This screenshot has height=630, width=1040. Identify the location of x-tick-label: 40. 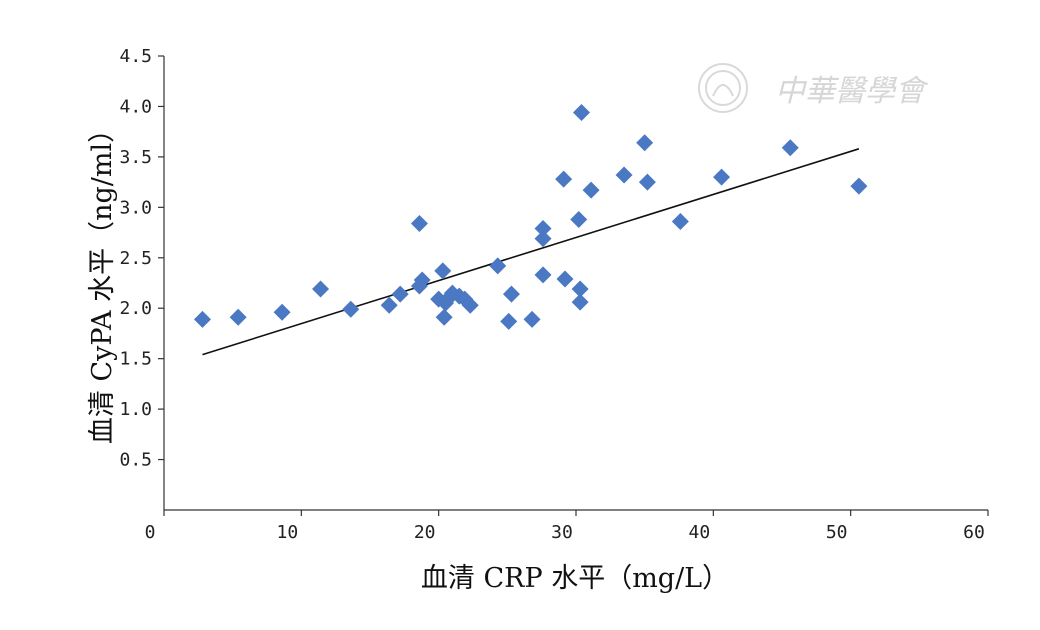
(699, 532).